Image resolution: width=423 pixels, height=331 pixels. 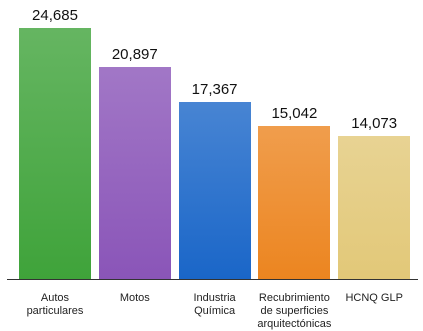 What do you see at coordinates (134, 298) in the screenshot?
I see `x-tick-label: Motos` at bounding box center [134, 298].